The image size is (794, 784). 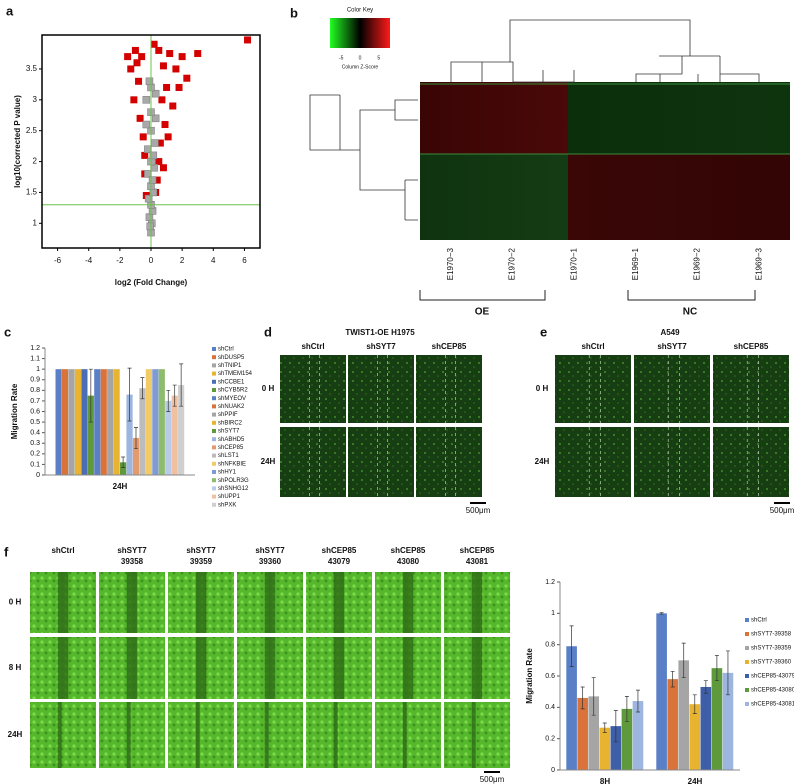 I want to click on panel-label: d, so click(x=268, y=331).